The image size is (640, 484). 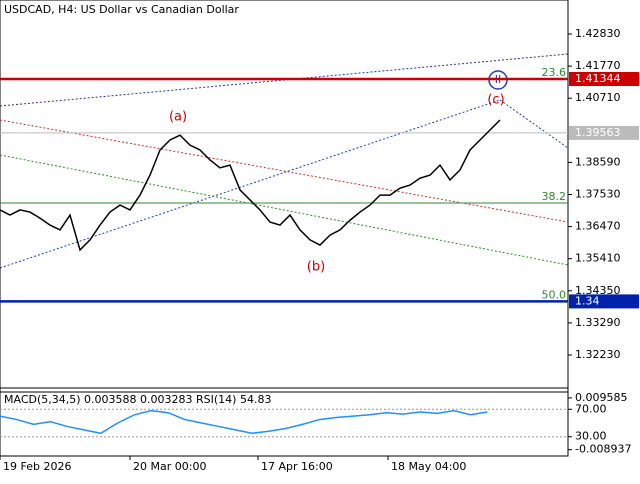 What do you see at coordinates (598, 322) in the screenshot?
I see `y-tick-label: 1.33290` at bounding box center [598, 322].